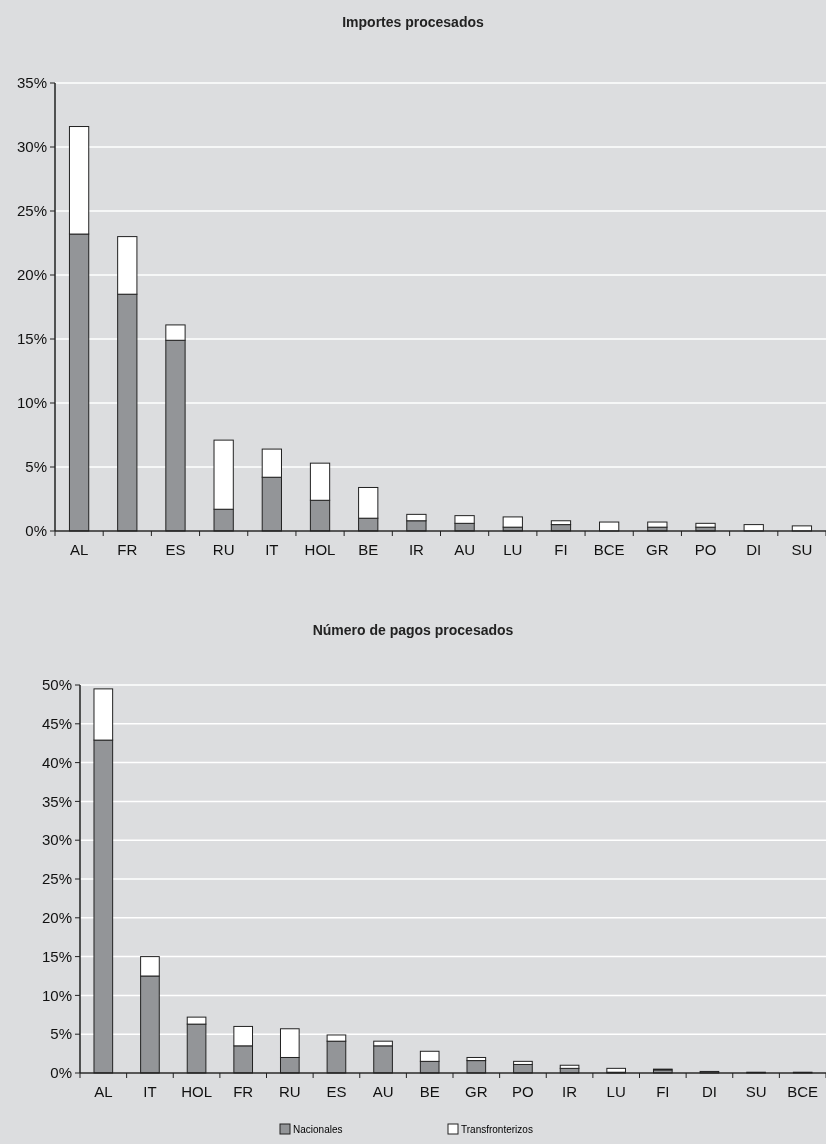 This screenshot has height=1144, width=826. I want to click on chart-title: Número de pagos procesados, so click(413, 630).